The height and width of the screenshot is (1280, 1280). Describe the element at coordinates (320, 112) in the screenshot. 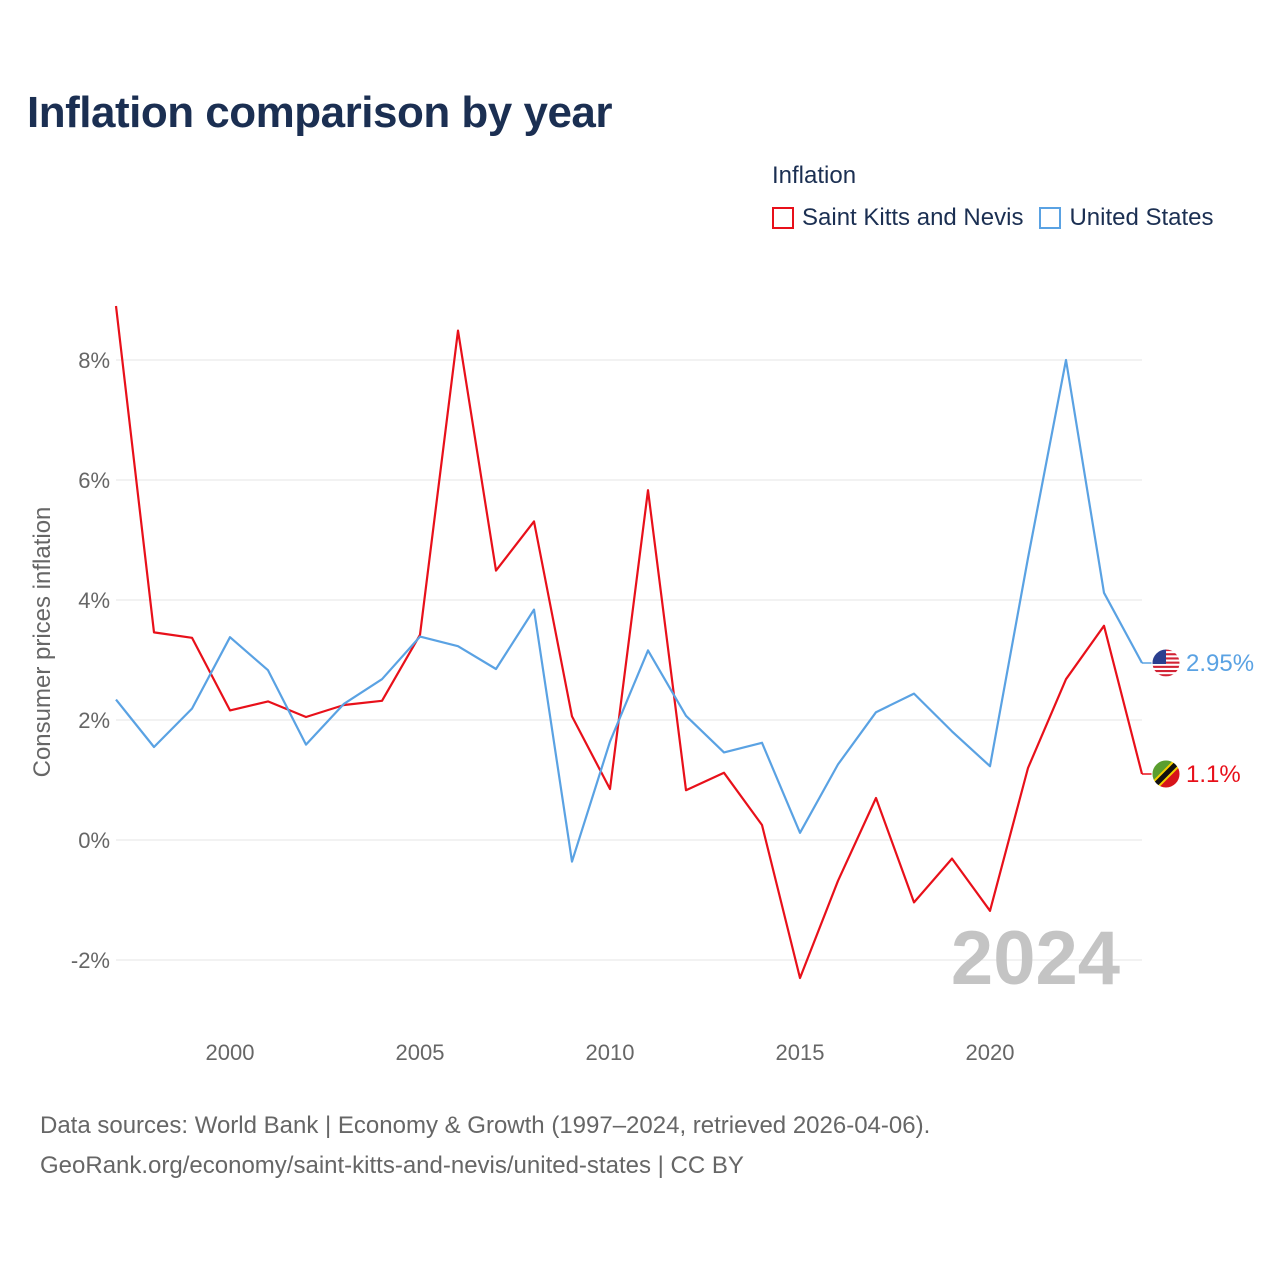

I see `chart-title: Inflation comparison by year` at that location.